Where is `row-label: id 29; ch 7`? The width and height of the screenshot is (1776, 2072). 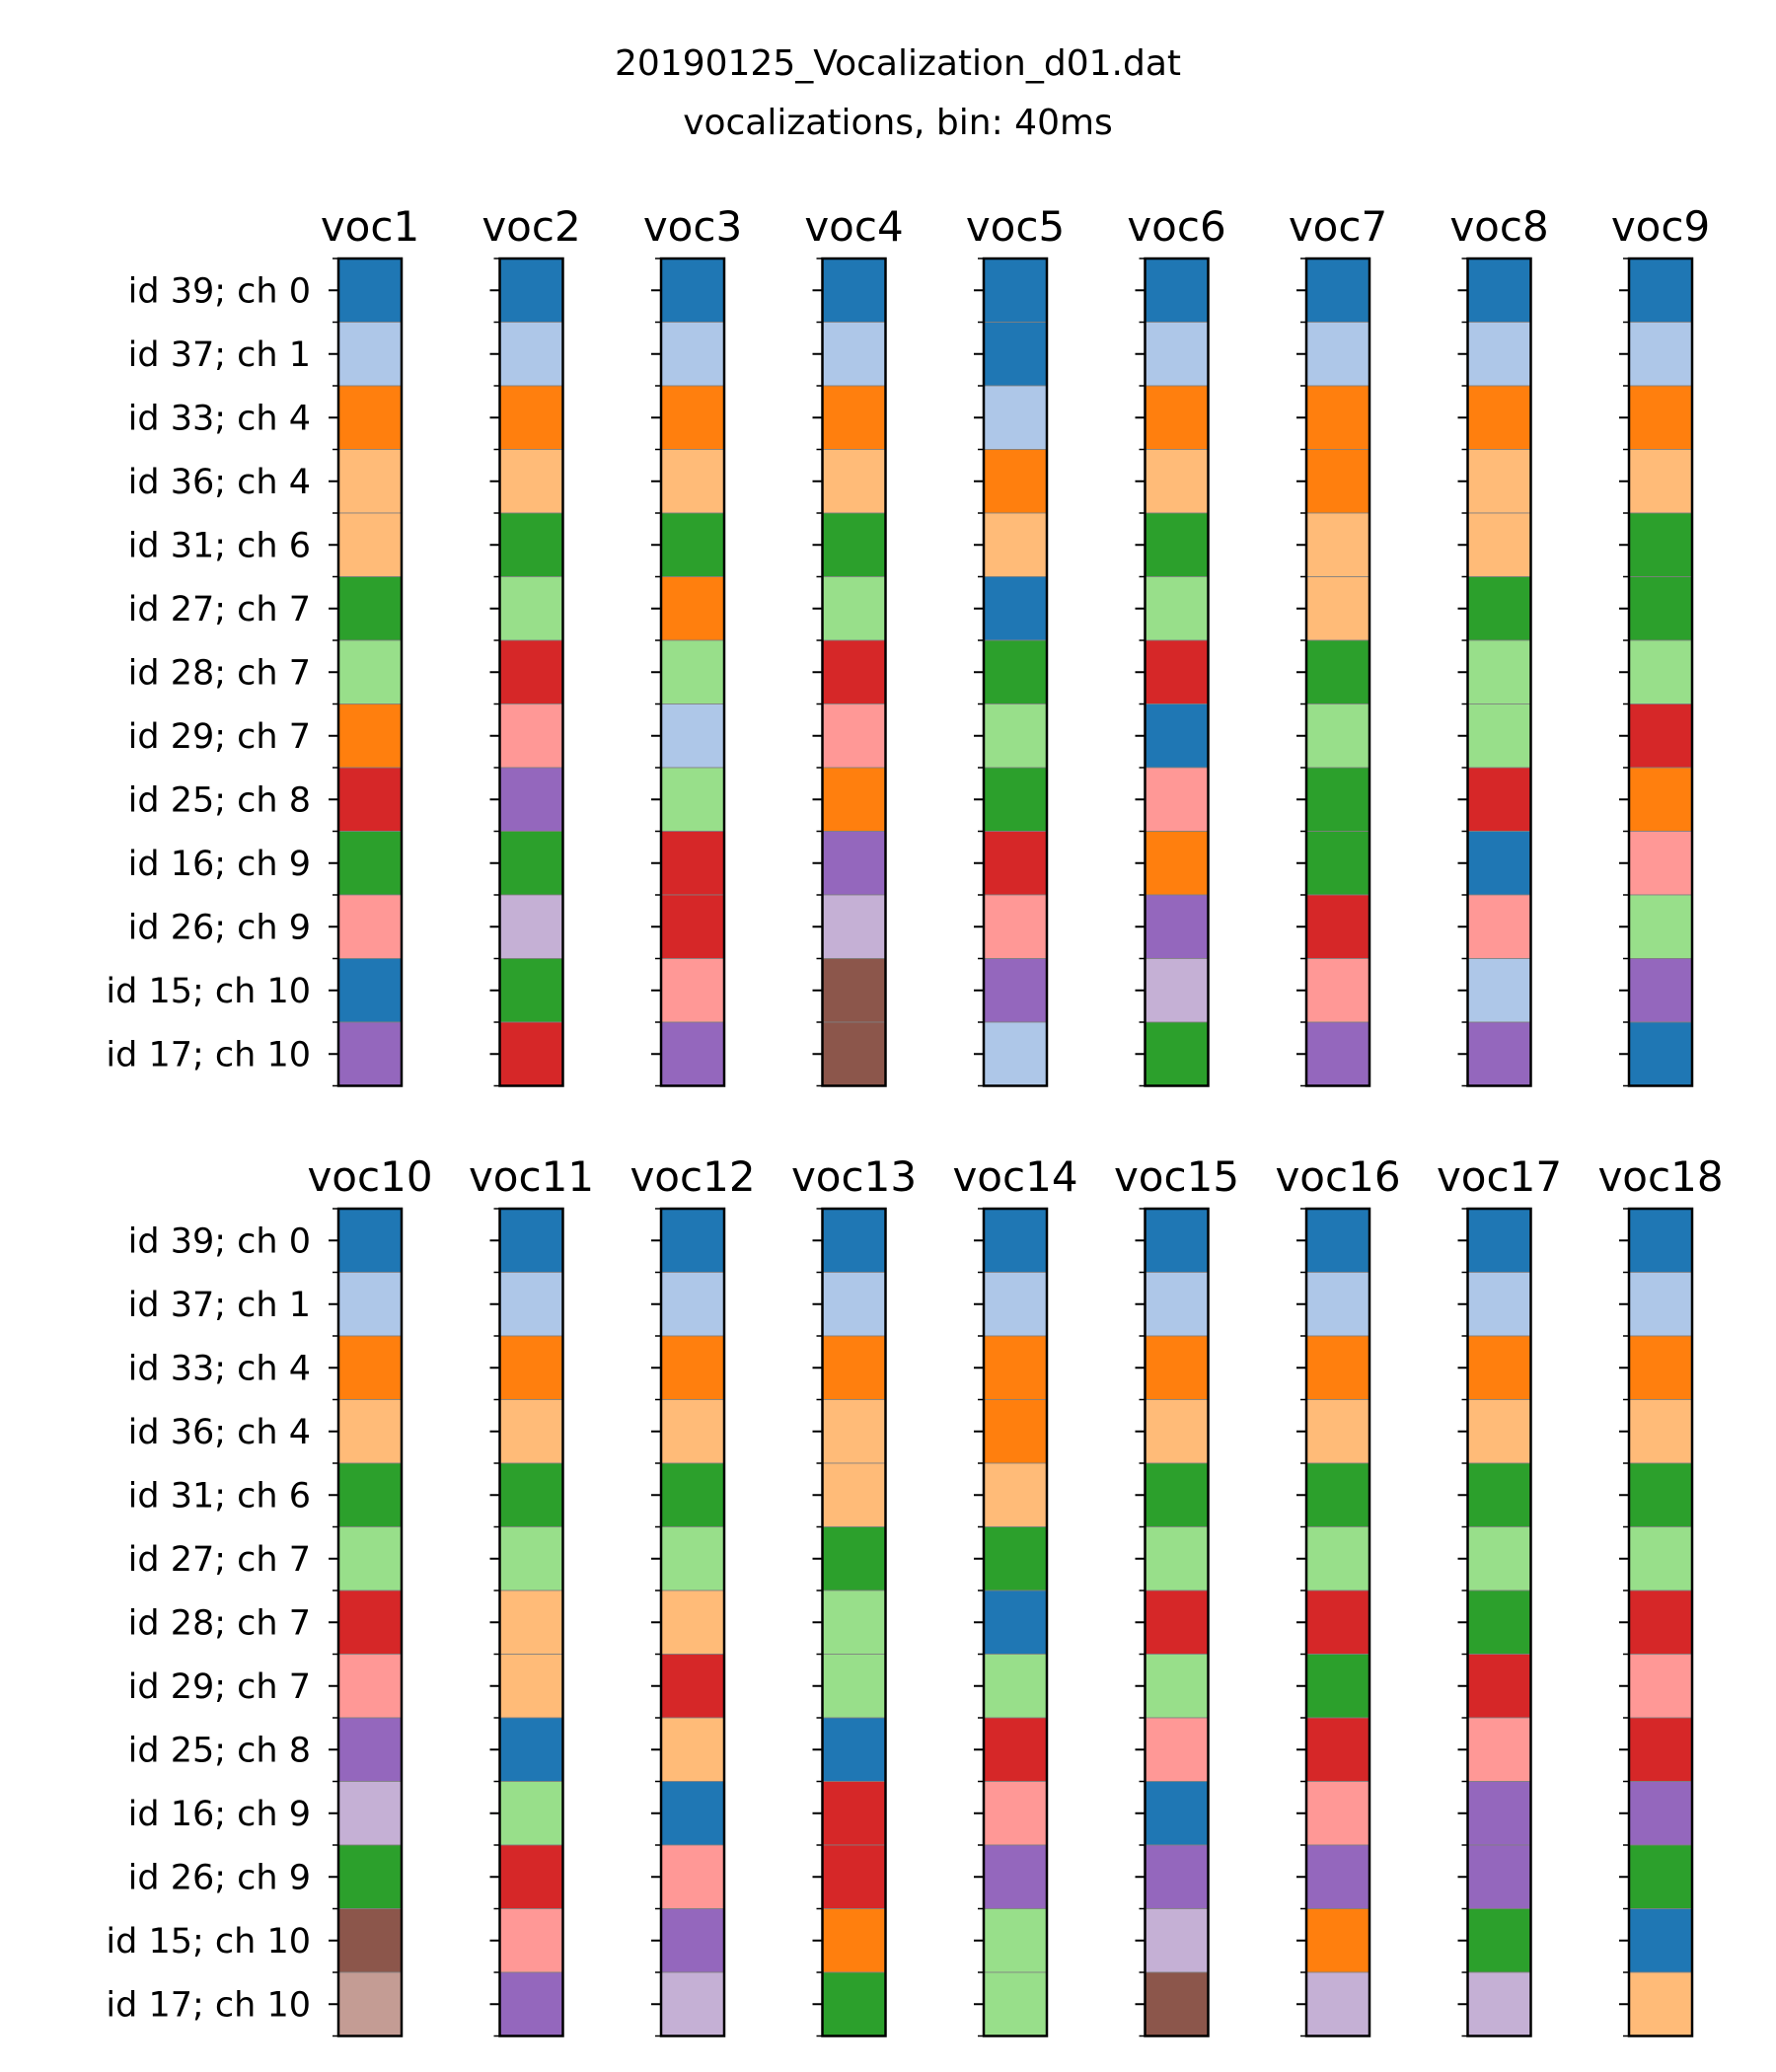 row-label: id 29; ch 7 is located at coordinates (219, 1687).